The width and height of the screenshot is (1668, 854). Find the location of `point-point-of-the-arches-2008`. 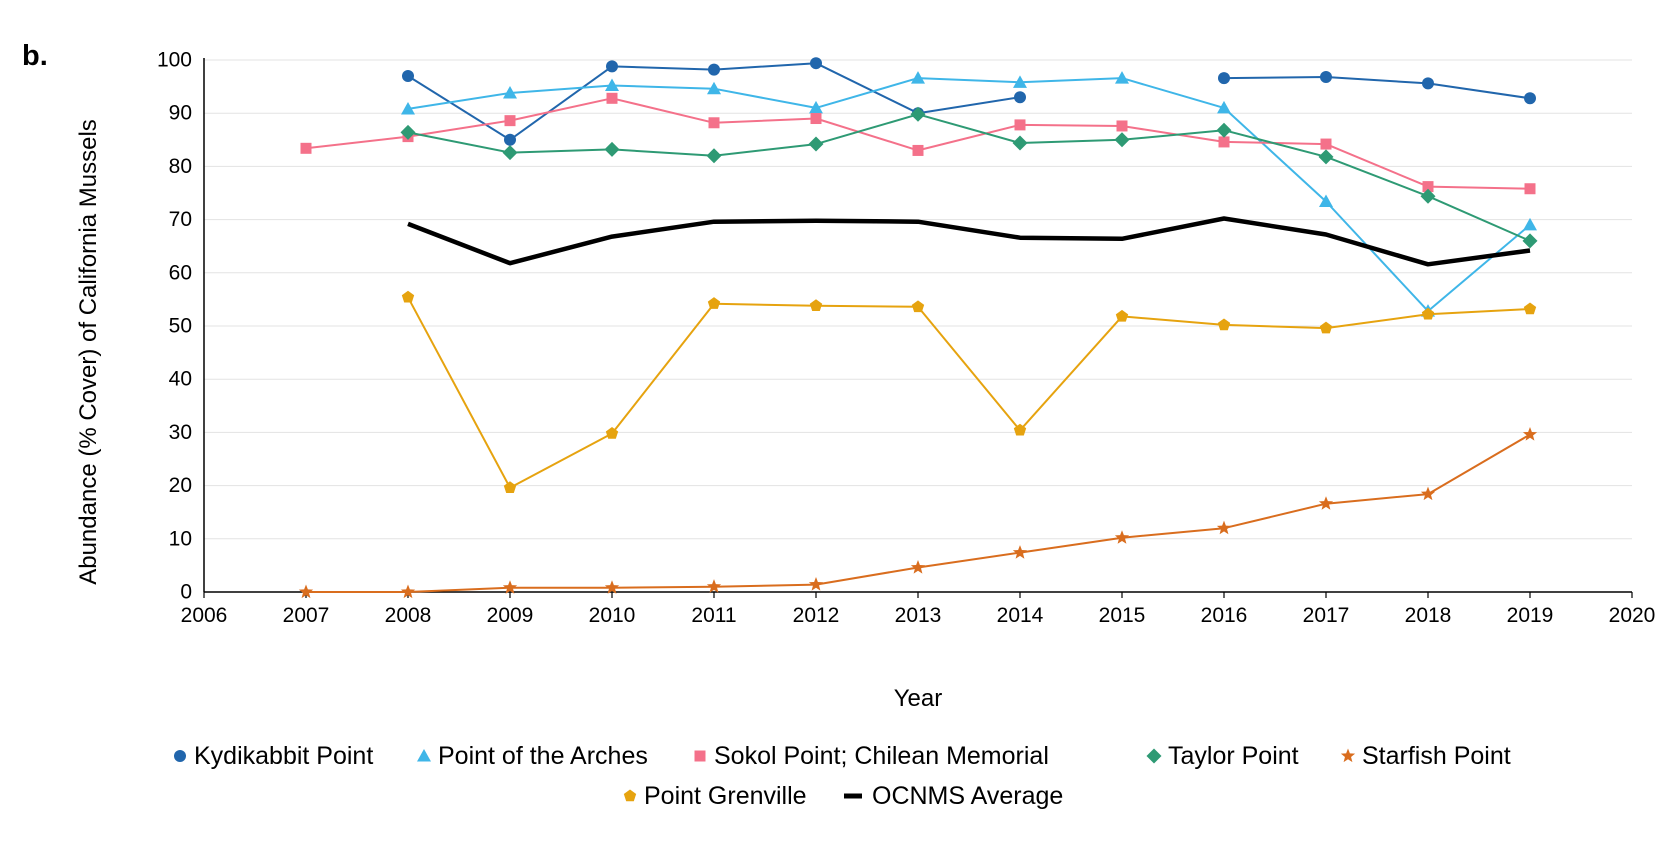

point-point-of-the-arches-2008 is located at coordinates (408, 108).